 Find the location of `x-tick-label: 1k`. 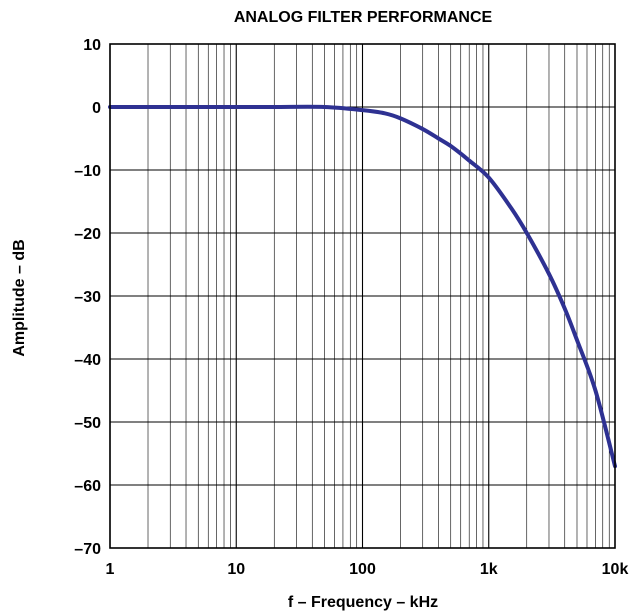

x-tick-label: 1k is located at coordinates (489, 569).